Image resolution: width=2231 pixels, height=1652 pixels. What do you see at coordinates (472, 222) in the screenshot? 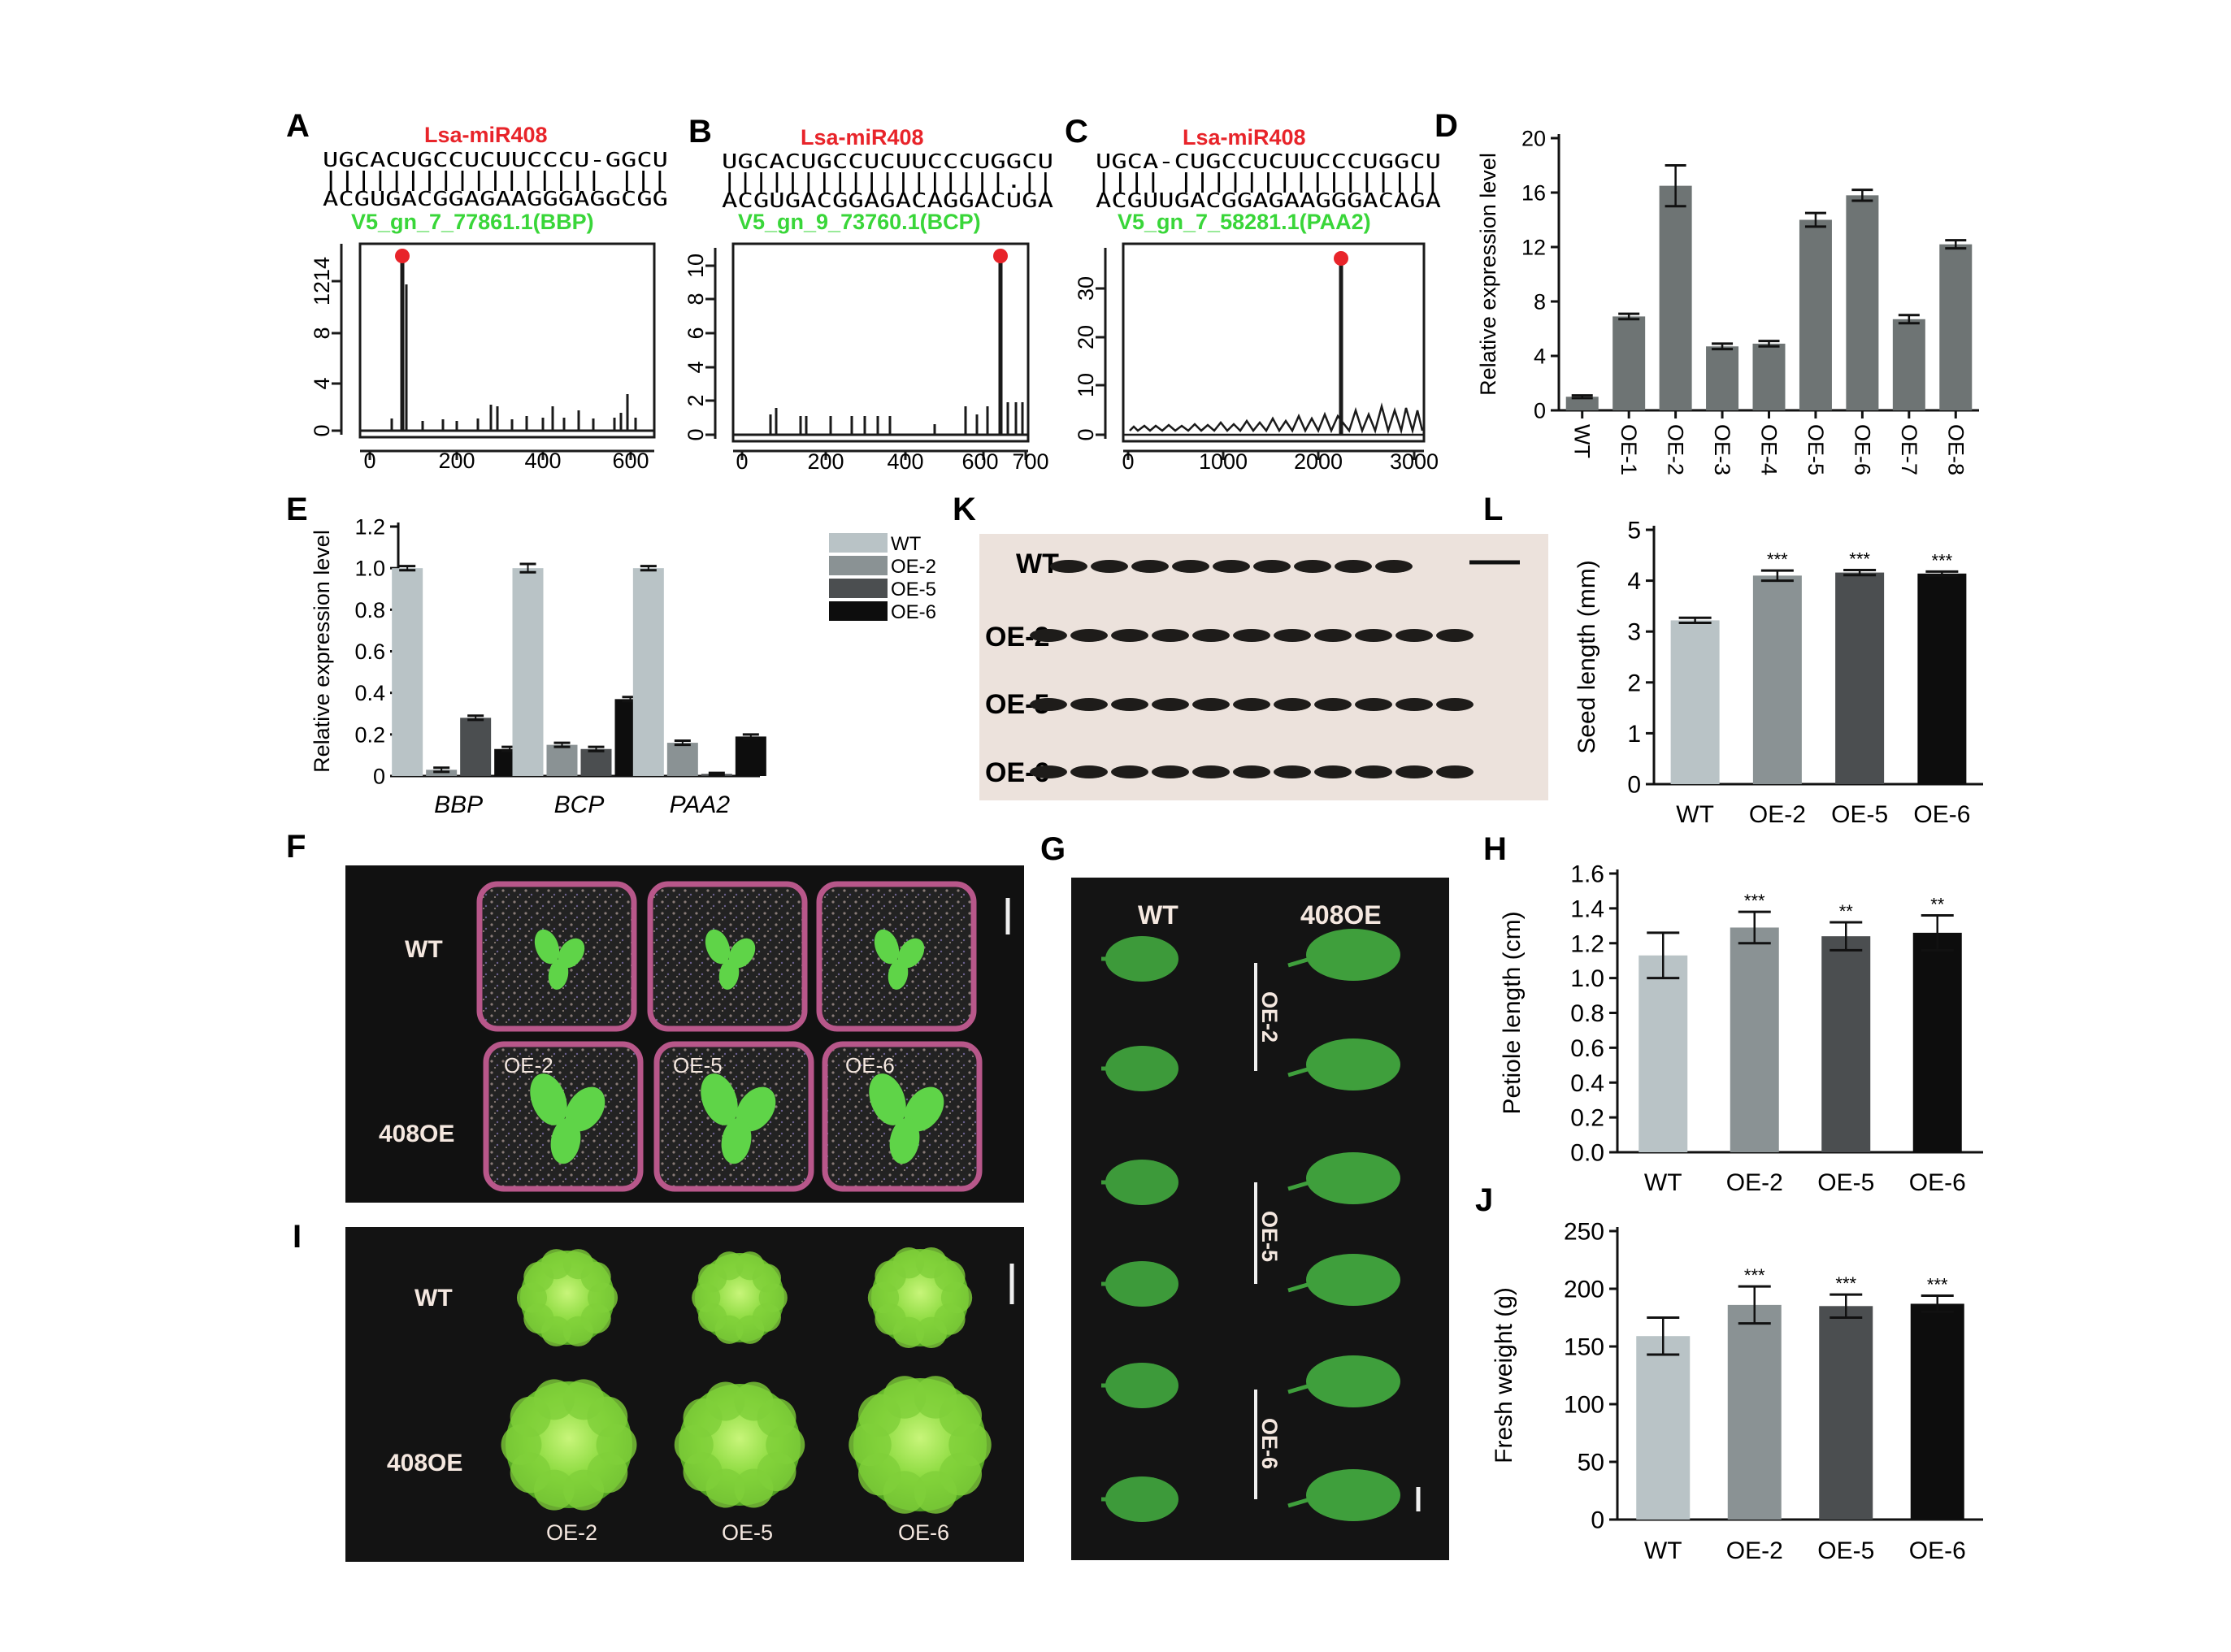
I see `target-gene-a: V5_gn_7_77861.1(BBP)` at bounding box center [472, 222].